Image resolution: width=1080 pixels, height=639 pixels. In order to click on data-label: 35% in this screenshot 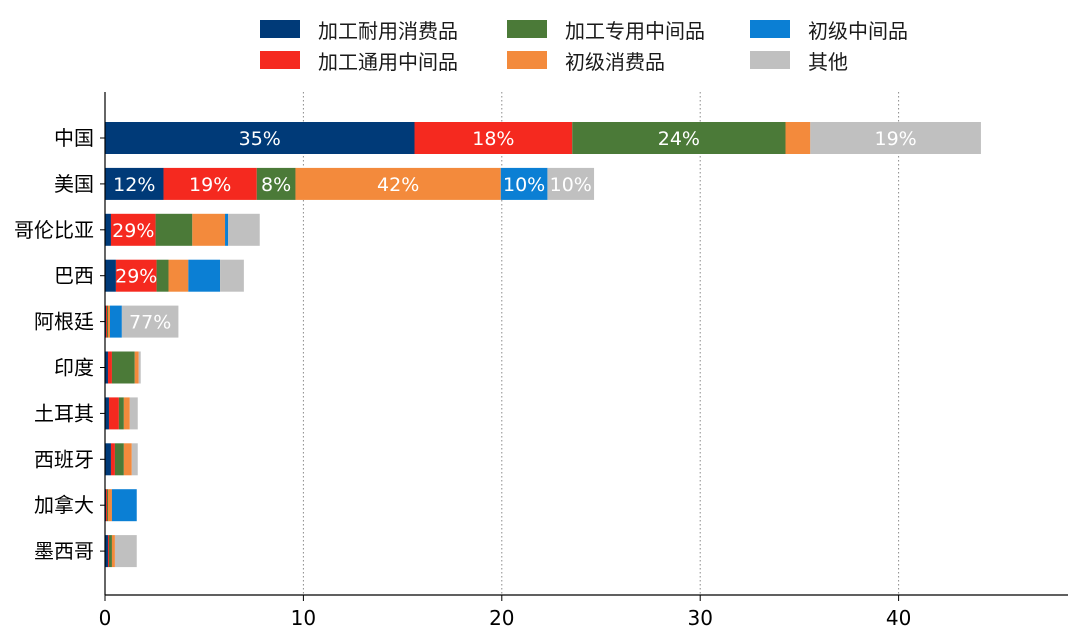, I will do `click(260, 139)`.